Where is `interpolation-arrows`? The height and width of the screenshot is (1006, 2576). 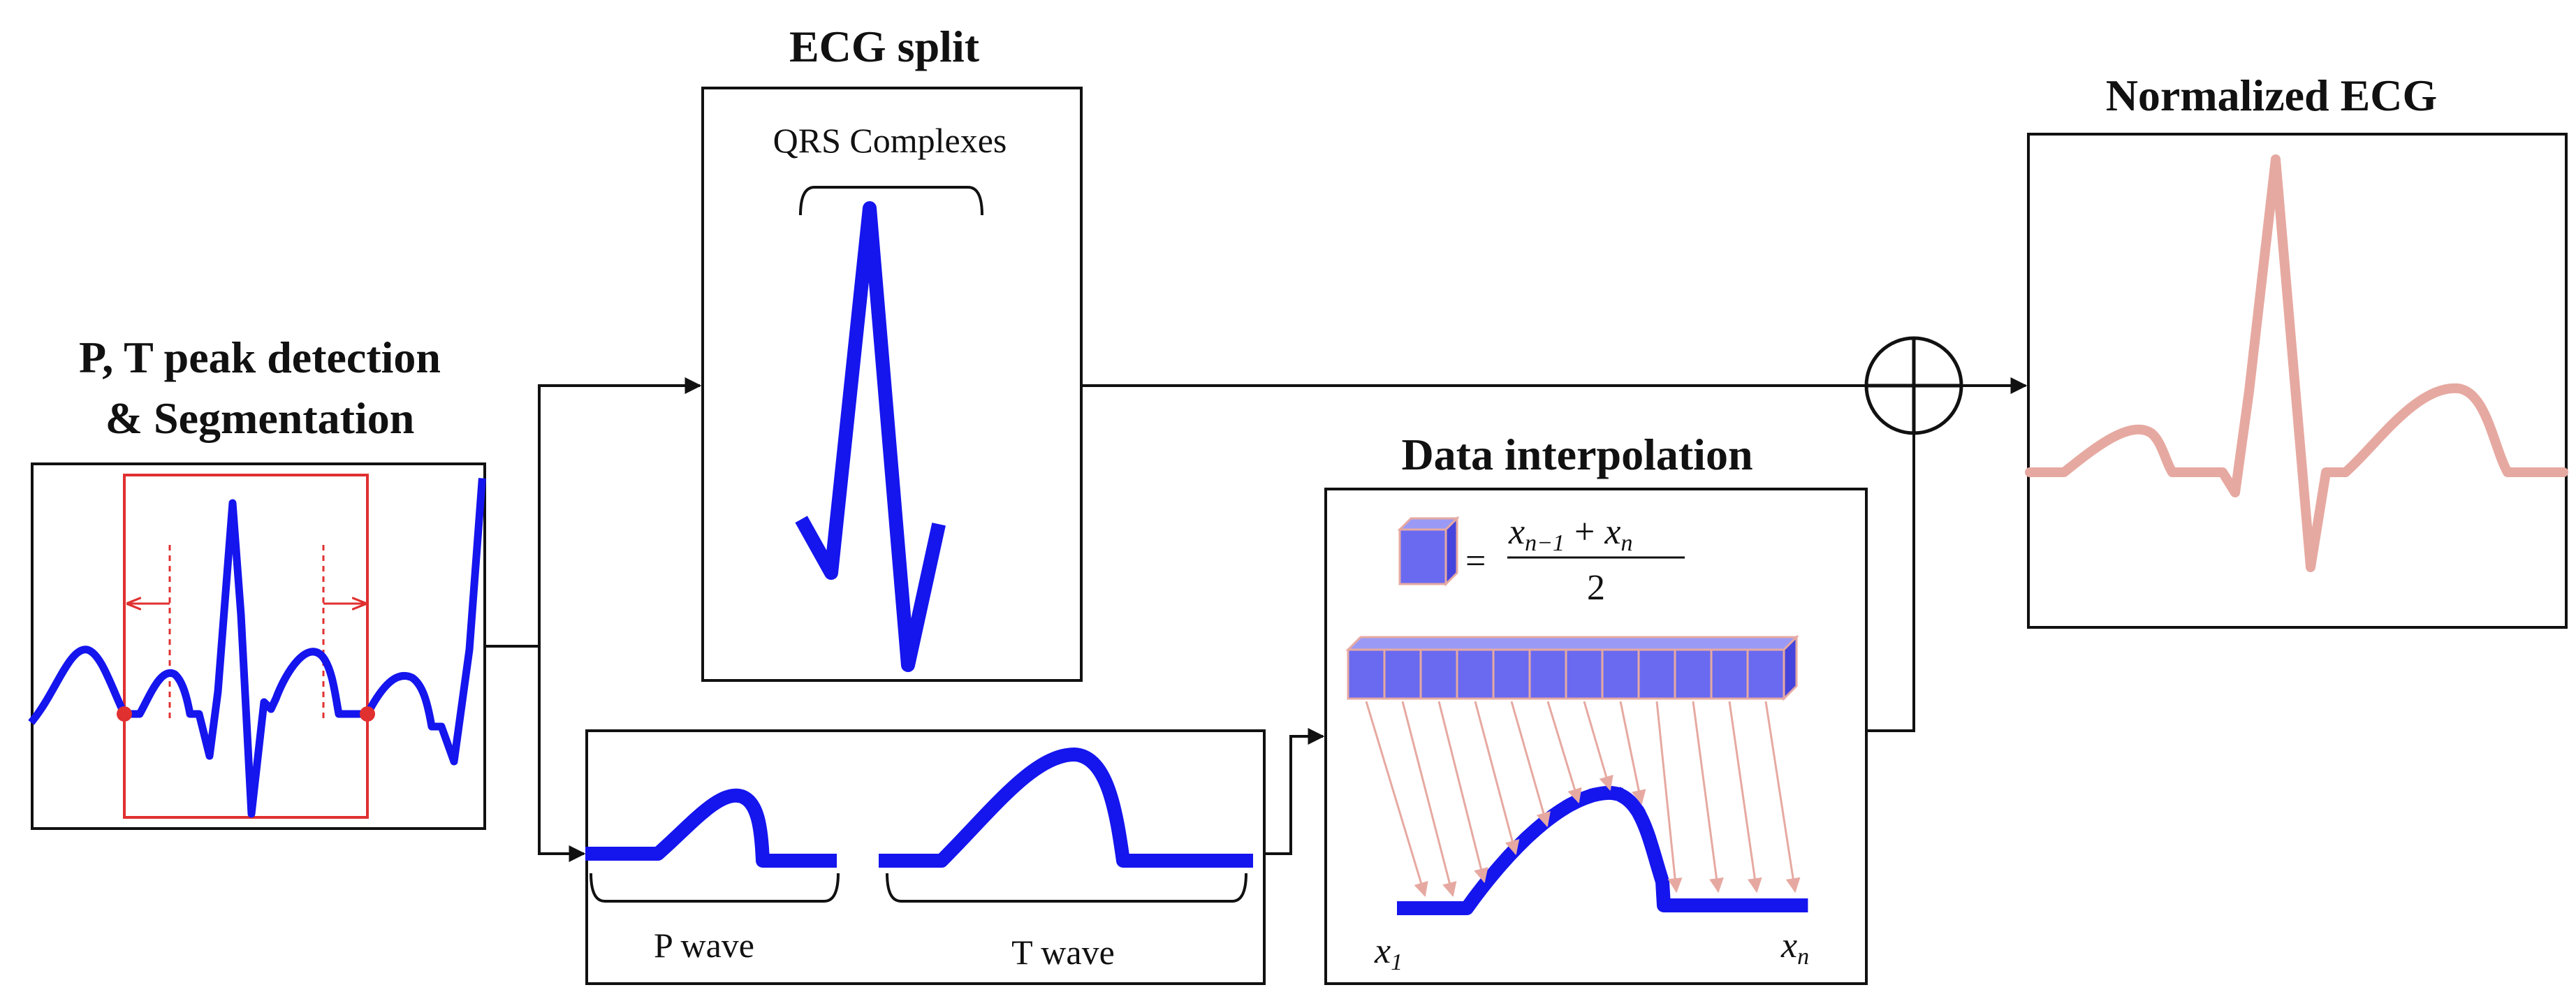 interpolation-arrows is located at coordinates (1583, 799).